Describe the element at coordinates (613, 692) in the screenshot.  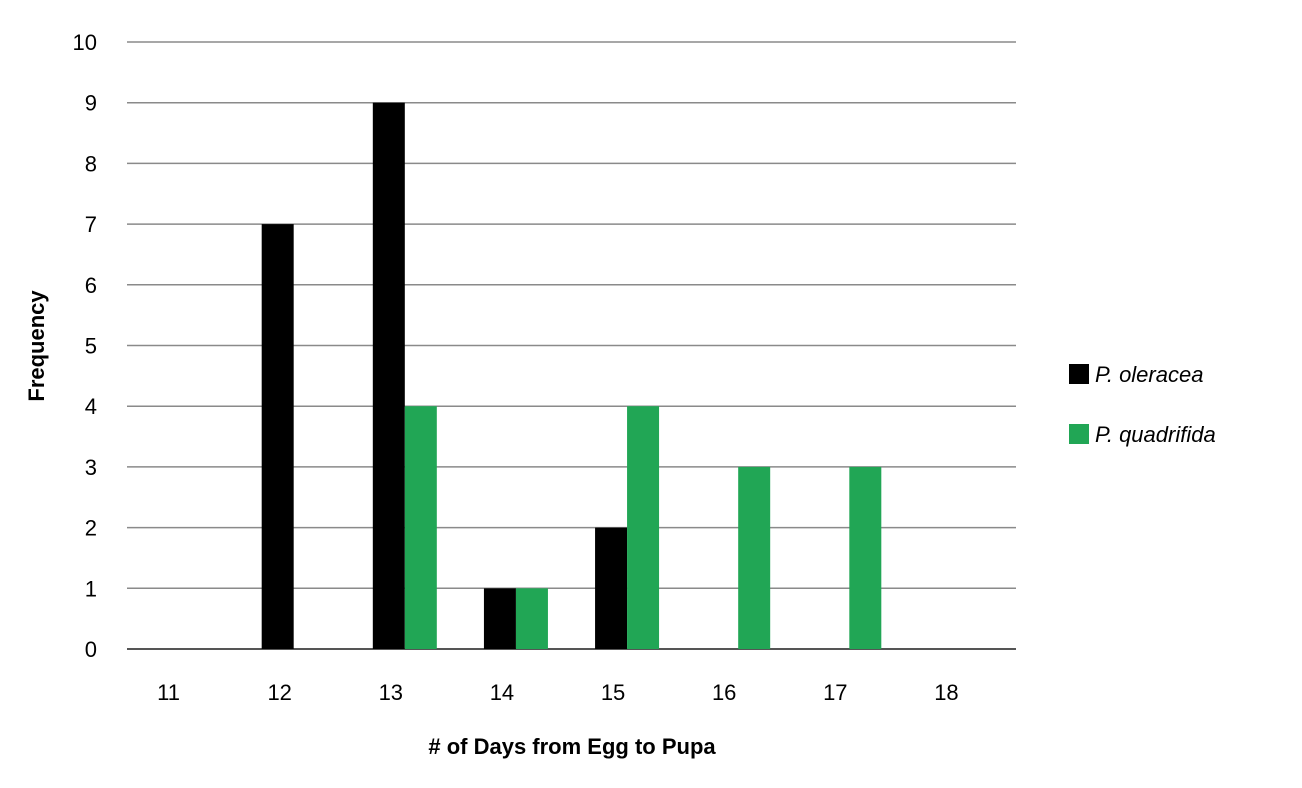
I see `x-tick-label: 15` at that location.